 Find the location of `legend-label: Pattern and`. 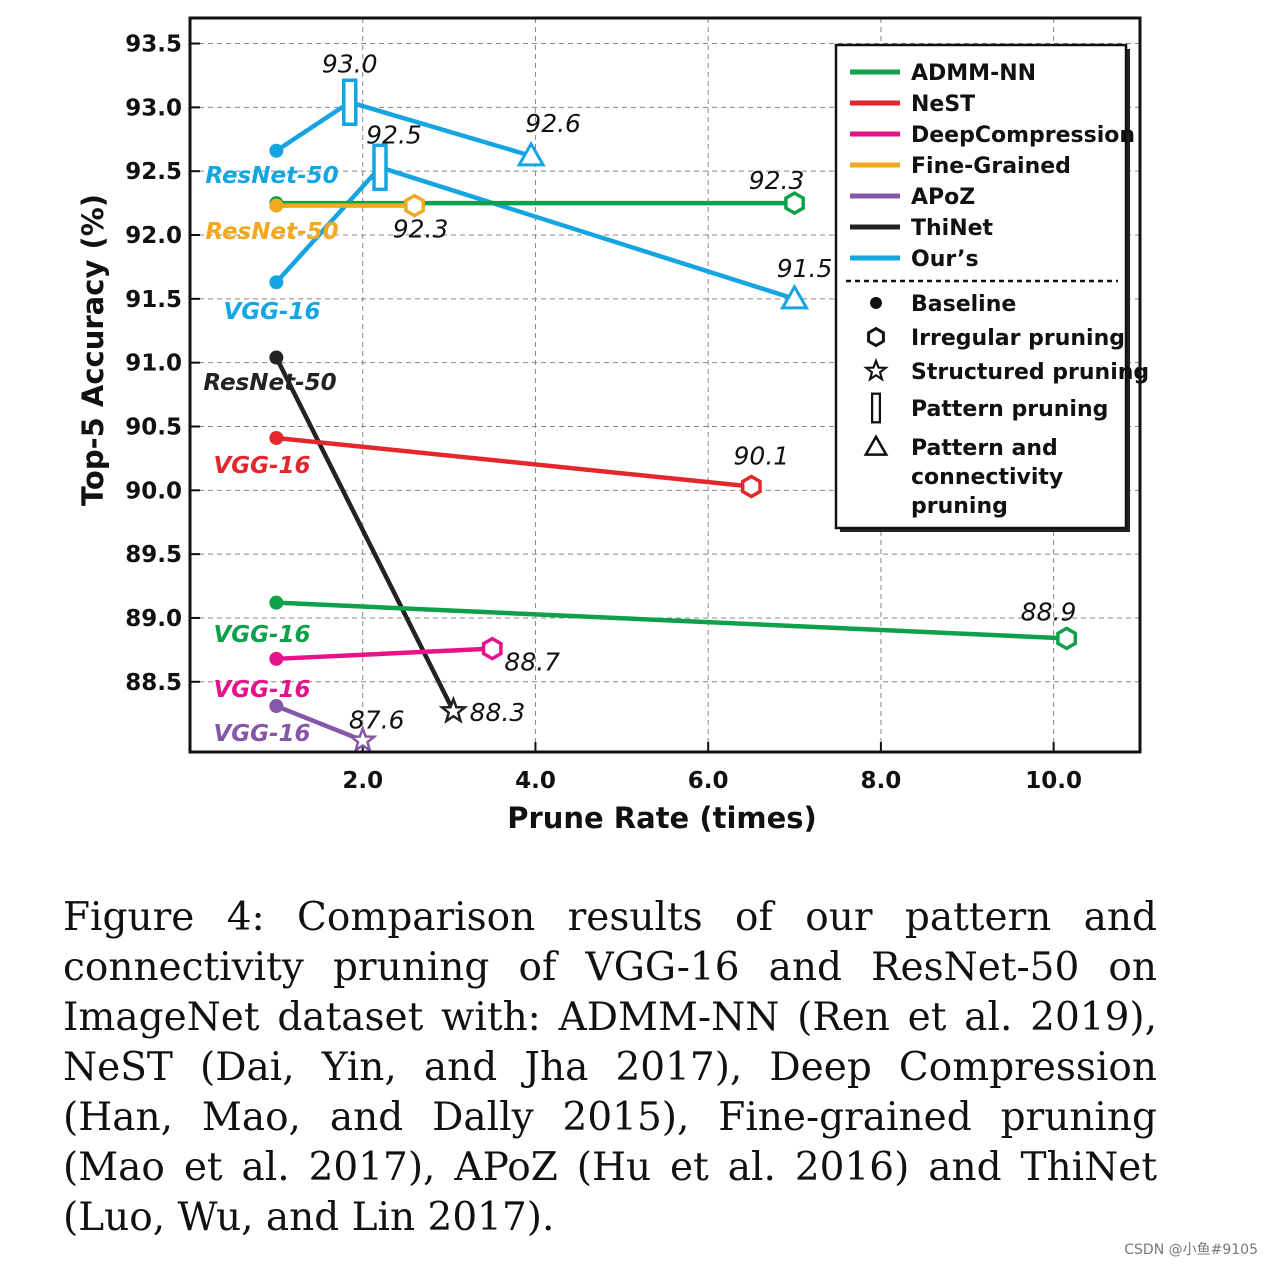

legend-label: Pattern and is located at coordinates (984, 448).